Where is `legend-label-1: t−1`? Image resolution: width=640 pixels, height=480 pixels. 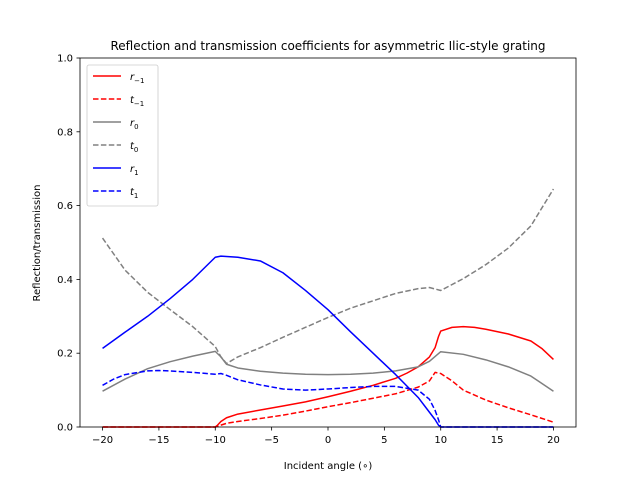
legend-label-1: t−1 is located at coordinates (137, 101).